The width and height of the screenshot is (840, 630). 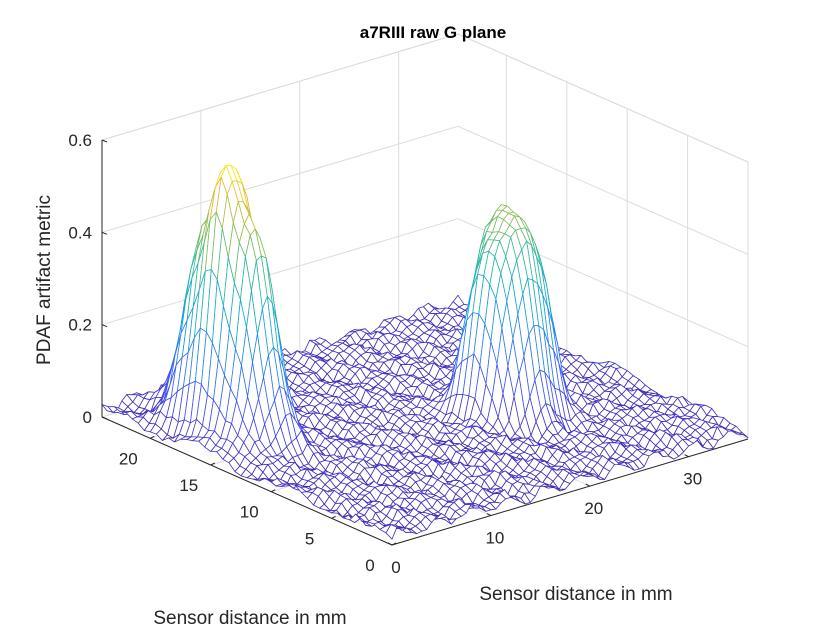 I want to click on z-tick-label: 0.4, so click(x=80, y=232).